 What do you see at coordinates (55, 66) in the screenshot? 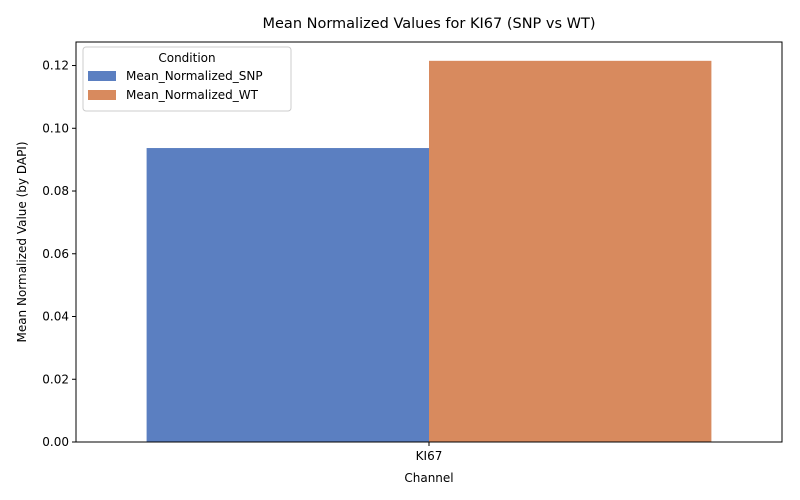
I see `y-tick-label: 0.12` at bounding box center [55, 66].